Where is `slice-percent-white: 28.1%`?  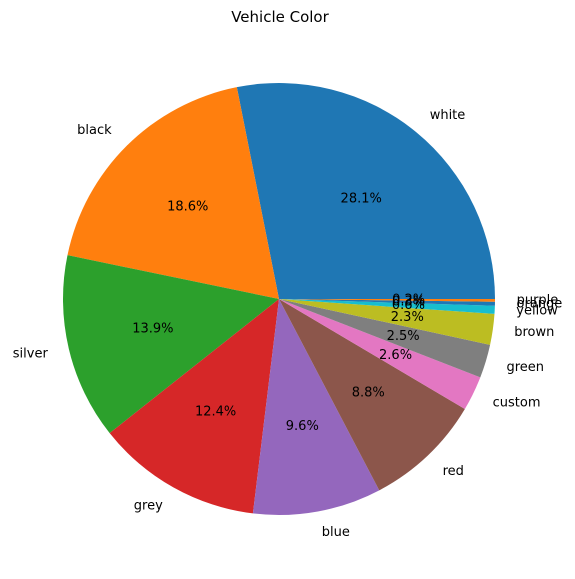 slice-percent-white: 28.1% is located at coordinates (361, 198).